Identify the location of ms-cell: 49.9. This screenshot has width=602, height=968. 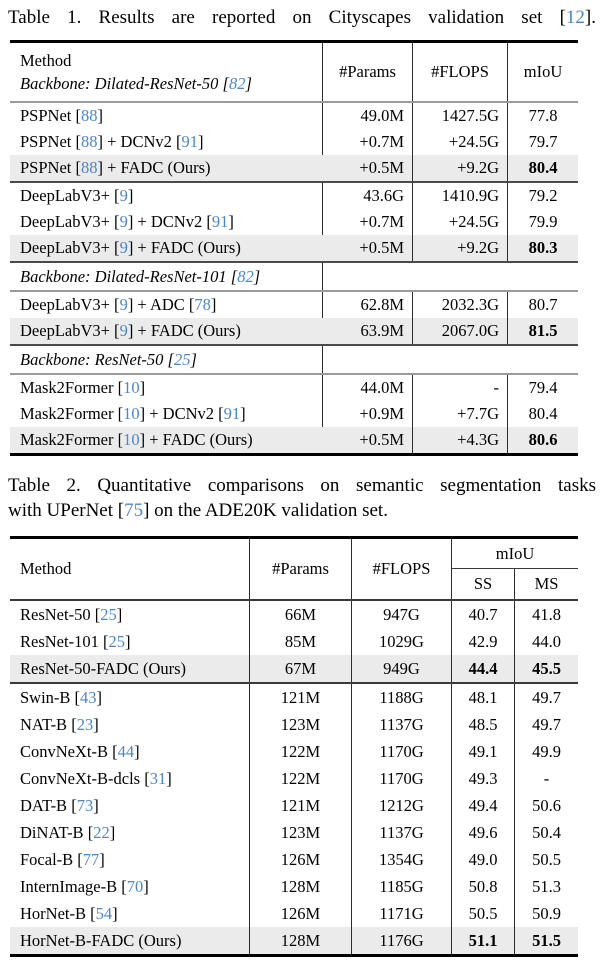
(546, 751).